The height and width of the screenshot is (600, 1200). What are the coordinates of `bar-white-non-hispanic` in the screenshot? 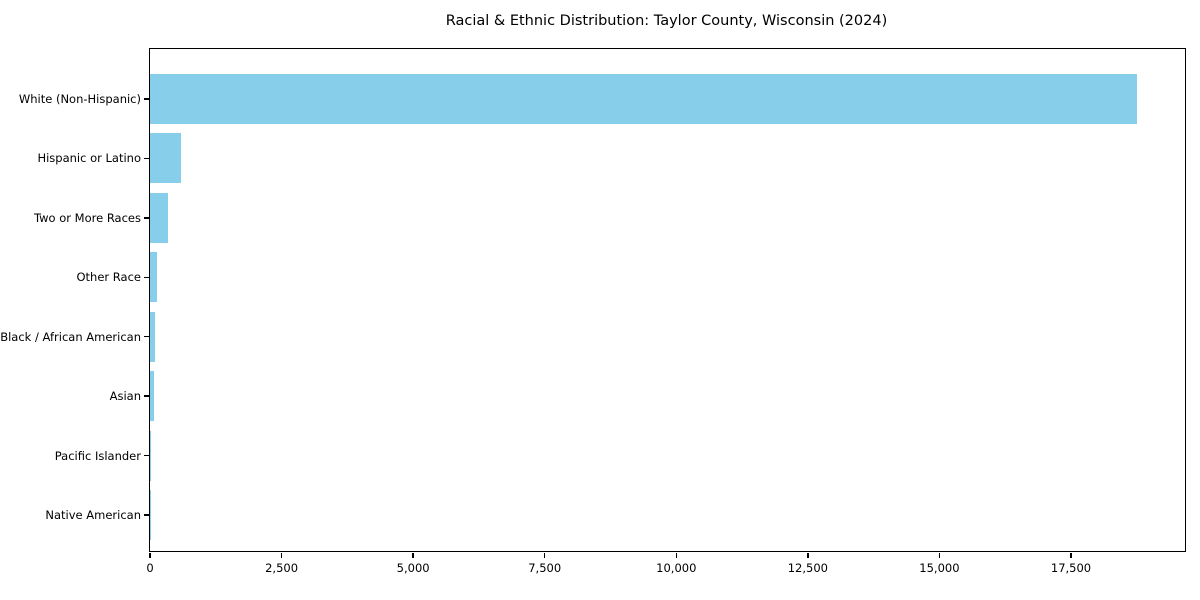 It's located at (643, 99).